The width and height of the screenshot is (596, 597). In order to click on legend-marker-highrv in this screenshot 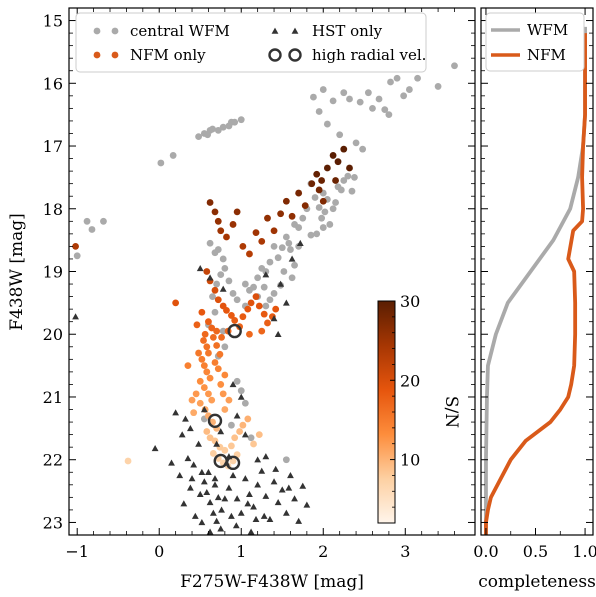, I will do `click(295, 55)`.